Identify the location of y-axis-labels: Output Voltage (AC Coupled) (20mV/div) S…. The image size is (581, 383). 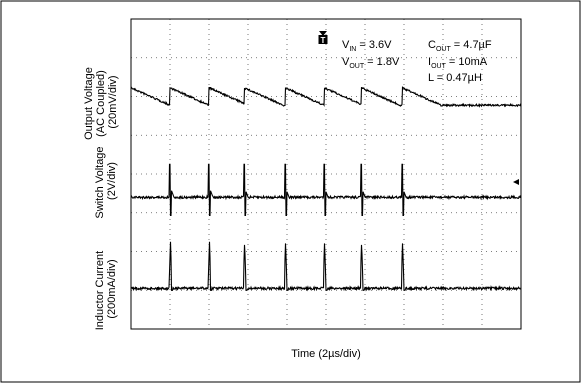
(101, 197).